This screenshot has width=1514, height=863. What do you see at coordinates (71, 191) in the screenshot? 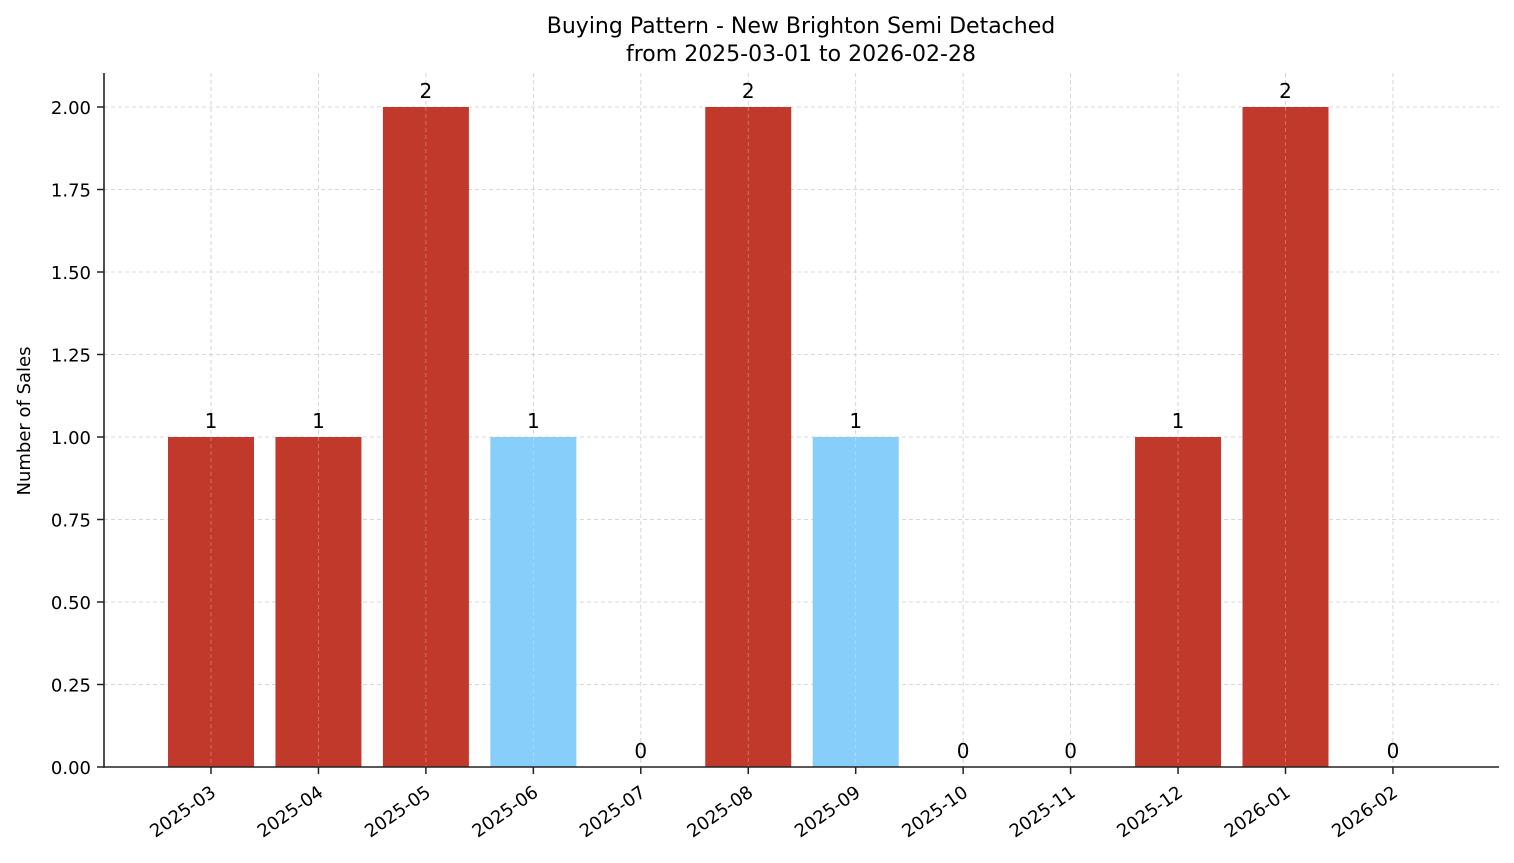
I see `y-tick-label: 1.75` at bounding box center [71, 191].